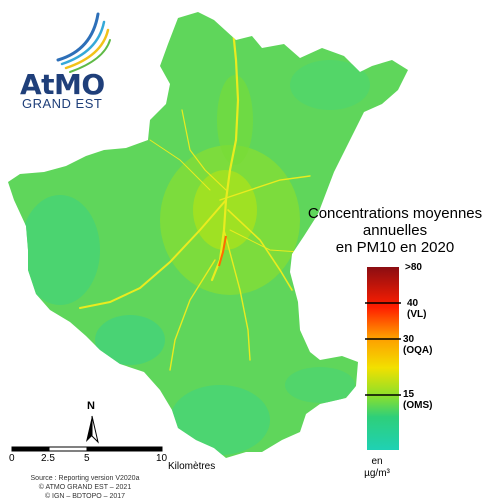 The image size is (500, 501). What do you see at coordinates (417, 314) in the screenshot?
I see `legend-threshold-40-tag: (VL)` at bounding box center [417, 314].